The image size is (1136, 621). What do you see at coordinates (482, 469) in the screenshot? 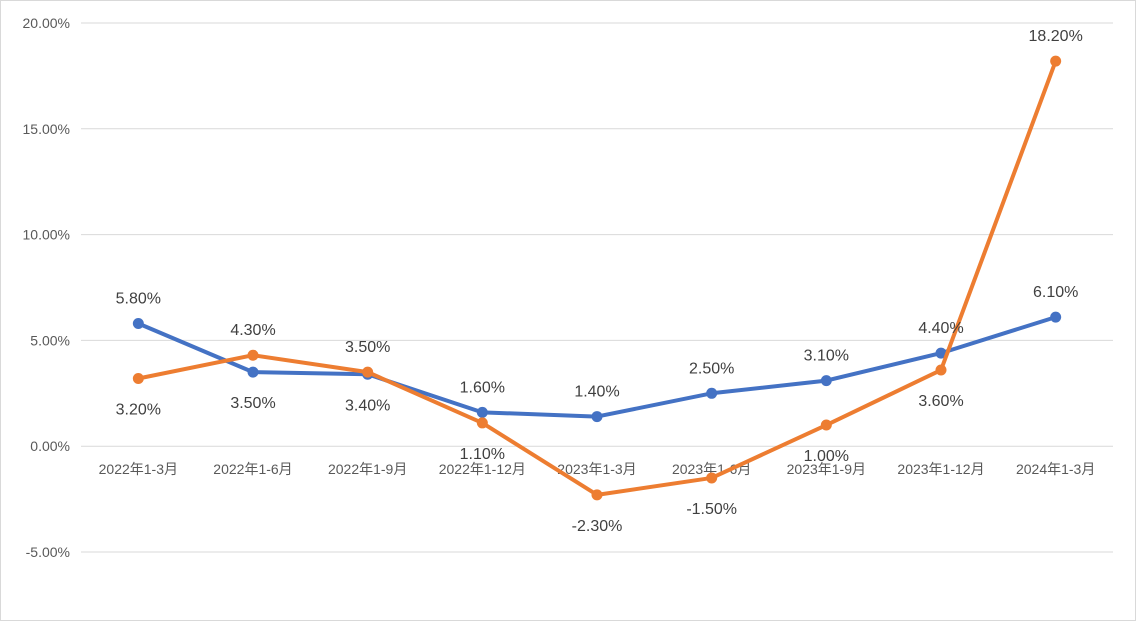
I see `x-tick-label: 2022年1-12月` at bounding box center [482, 469].